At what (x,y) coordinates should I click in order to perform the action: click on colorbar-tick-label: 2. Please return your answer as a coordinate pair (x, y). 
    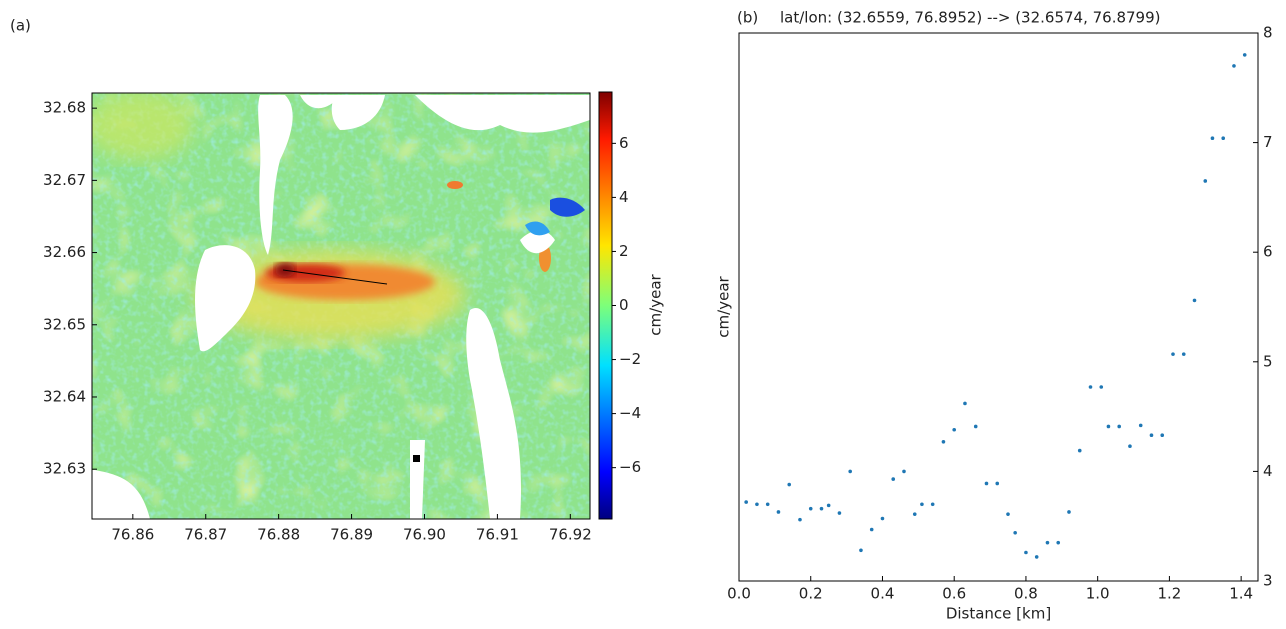
    Looking at the image, I should click on (624, 251).